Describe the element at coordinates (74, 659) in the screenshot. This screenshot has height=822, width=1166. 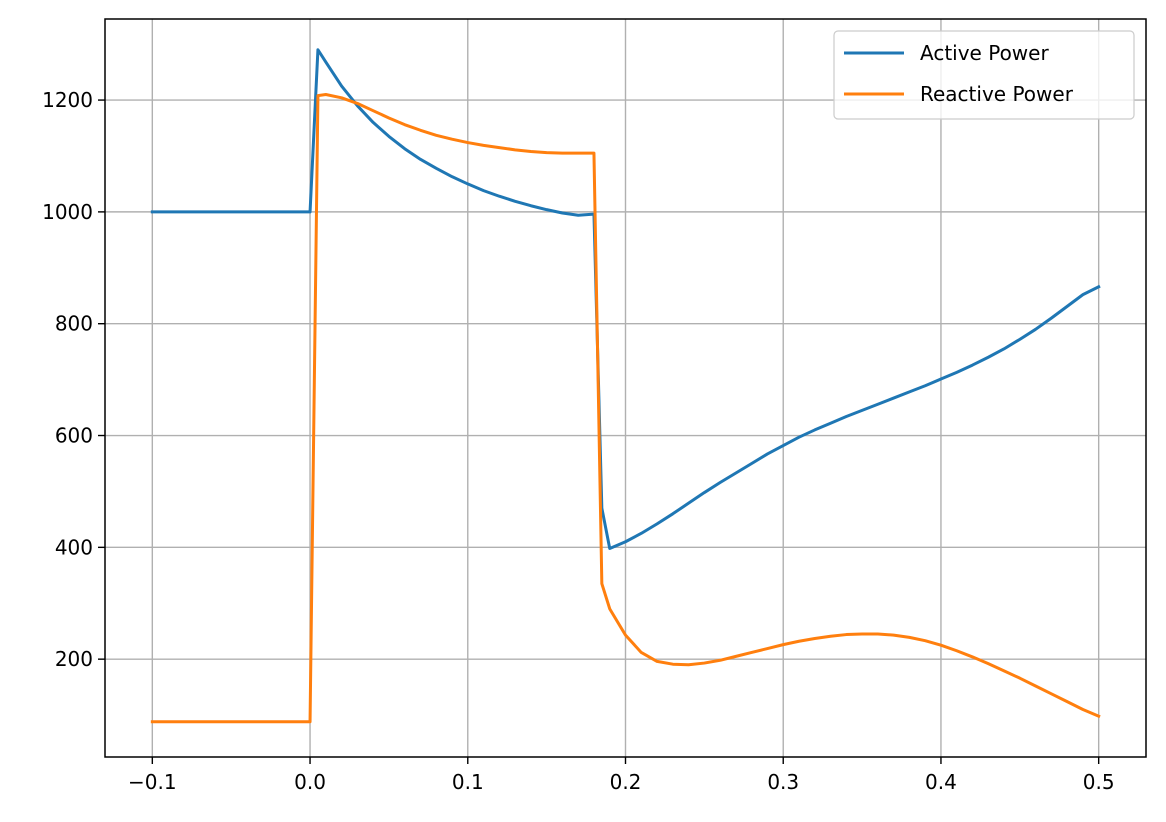
I see `y-tick-label: 200` at that location.